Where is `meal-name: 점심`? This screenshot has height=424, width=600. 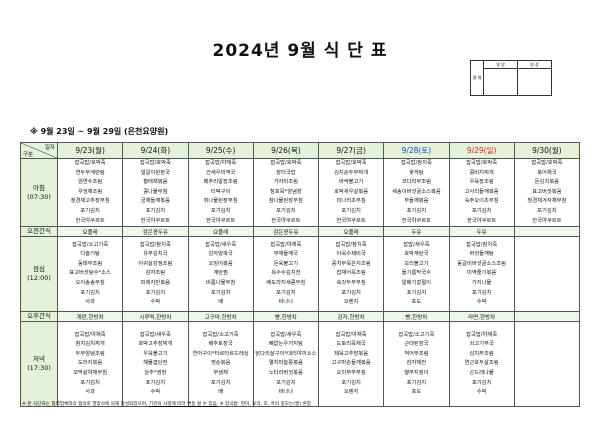 meal-name: 점심 is located at coordinates (39, 269).